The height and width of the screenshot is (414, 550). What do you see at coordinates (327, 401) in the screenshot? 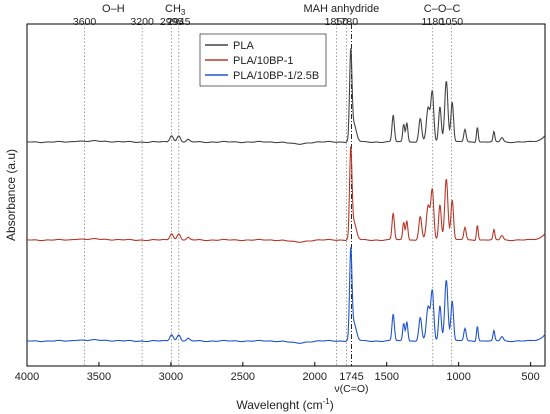
I see `x-axis-title-sup: -1` at bounding box center [327, 401].